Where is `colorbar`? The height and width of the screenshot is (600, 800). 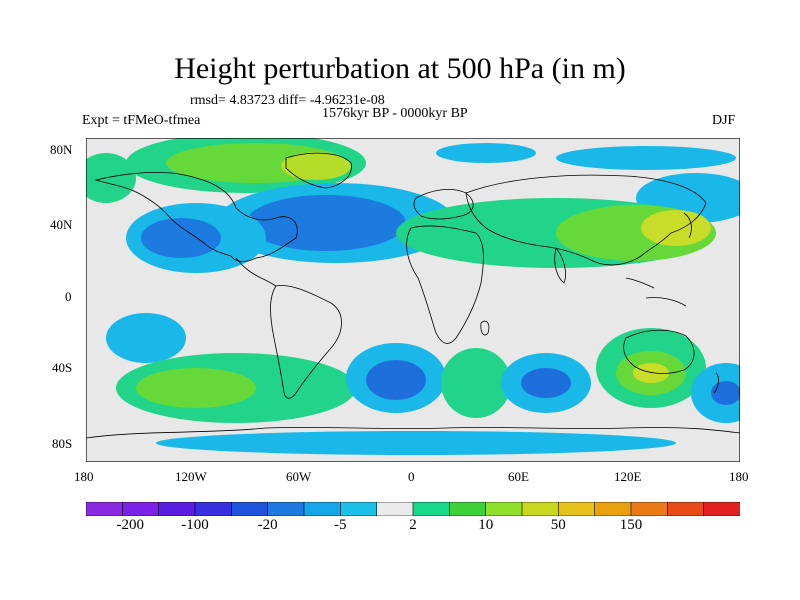 colorbar is located at coordinates (413, 509).